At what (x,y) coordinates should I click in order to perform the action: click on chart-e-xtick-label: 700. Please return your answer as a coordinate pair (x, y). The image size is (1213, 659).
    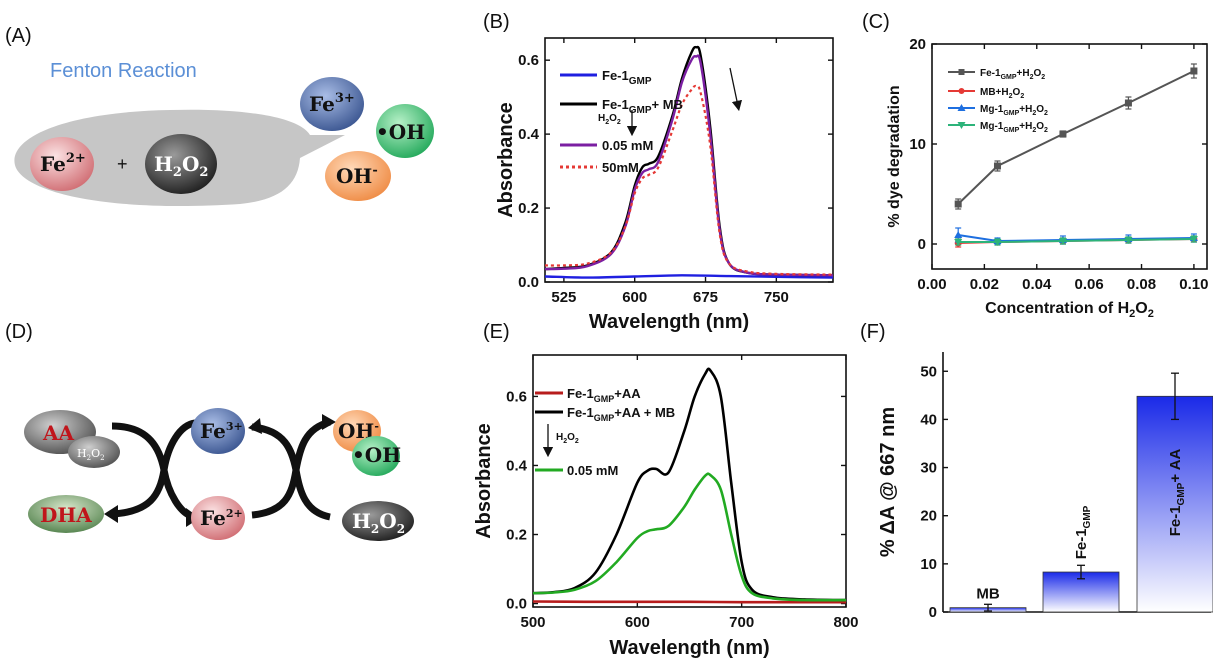
    Looking at the image, I should click on (741, 622).